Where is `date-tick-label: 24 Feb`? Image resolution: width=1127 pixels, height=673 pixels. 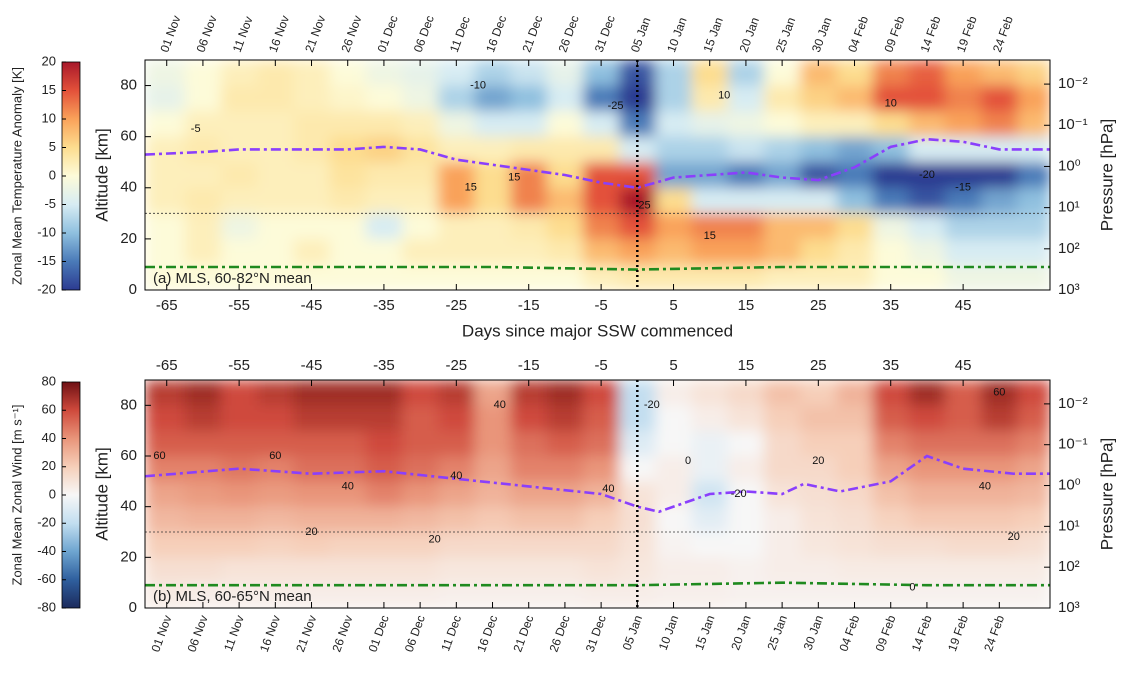 date-tick-label: 24 Feb is located at coordinates (1003, 34).